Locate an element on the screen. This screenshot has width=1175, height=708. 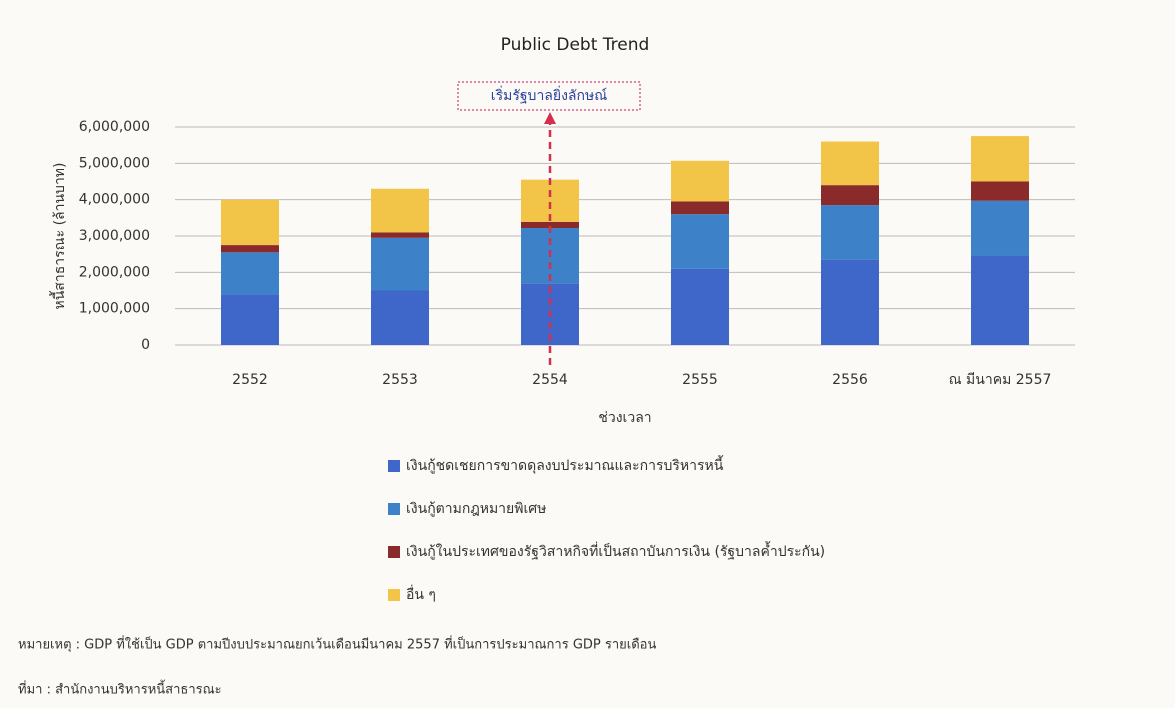
x-tick-label: ณ มีนาคม 2557 is located at coordinates (1000, 380).